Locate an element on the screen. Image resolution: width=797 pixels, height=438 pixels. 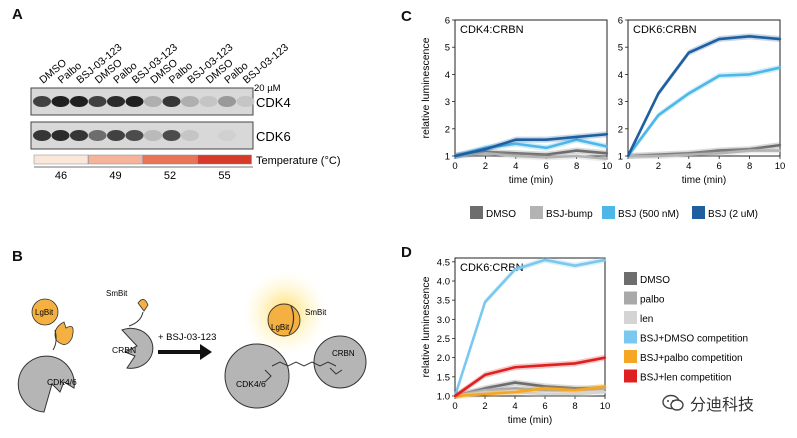
y-tick-label: 4.5 is located at coordinates (443, 262).